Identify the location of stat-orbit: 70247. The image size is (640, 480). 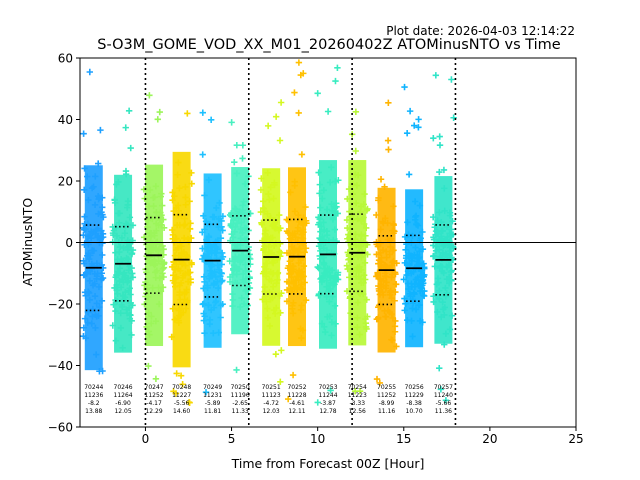
(154, 387).